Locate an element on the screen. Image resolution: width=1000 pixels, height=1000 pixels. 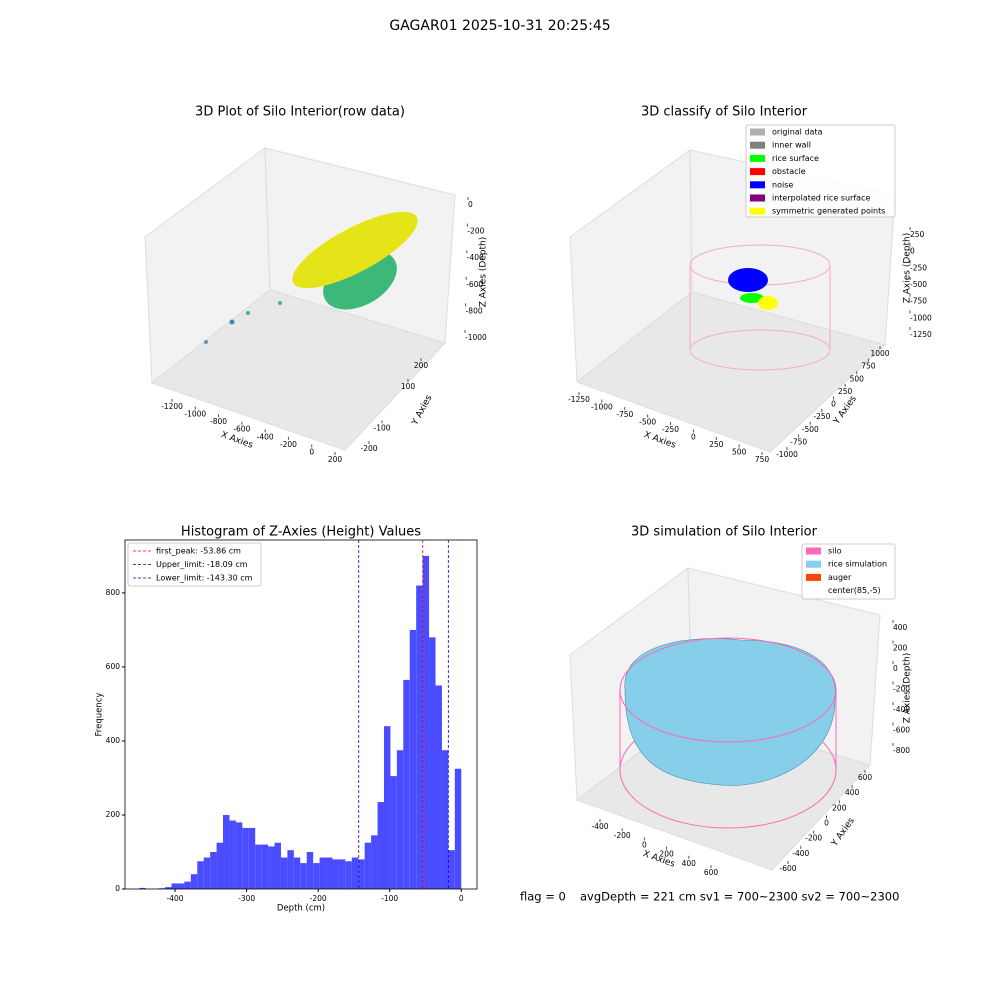
legend-box is located at coordinates (194, 564).